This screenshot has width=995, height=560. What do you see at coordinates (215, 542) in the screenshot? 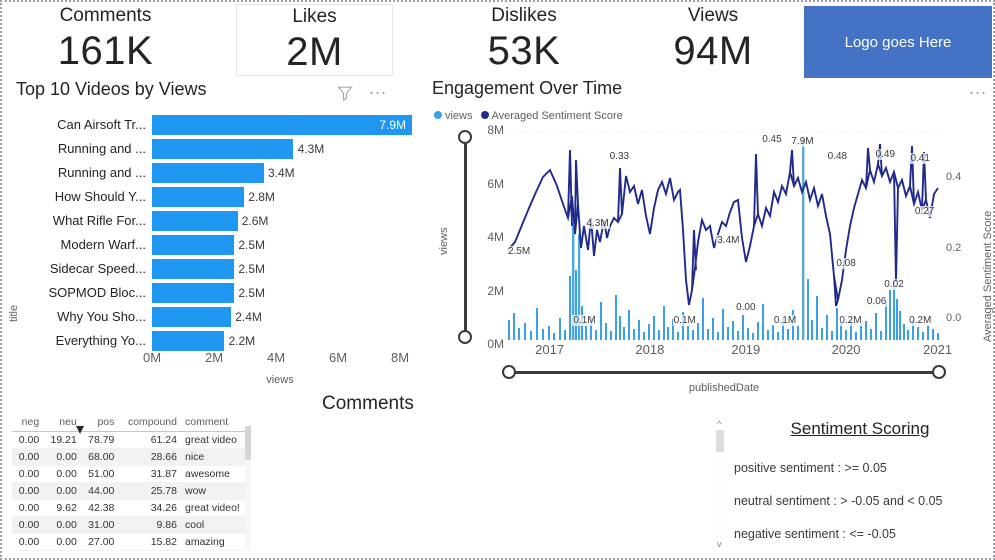
I see `cell-comment: amazing` at bounding box center [215, 542].